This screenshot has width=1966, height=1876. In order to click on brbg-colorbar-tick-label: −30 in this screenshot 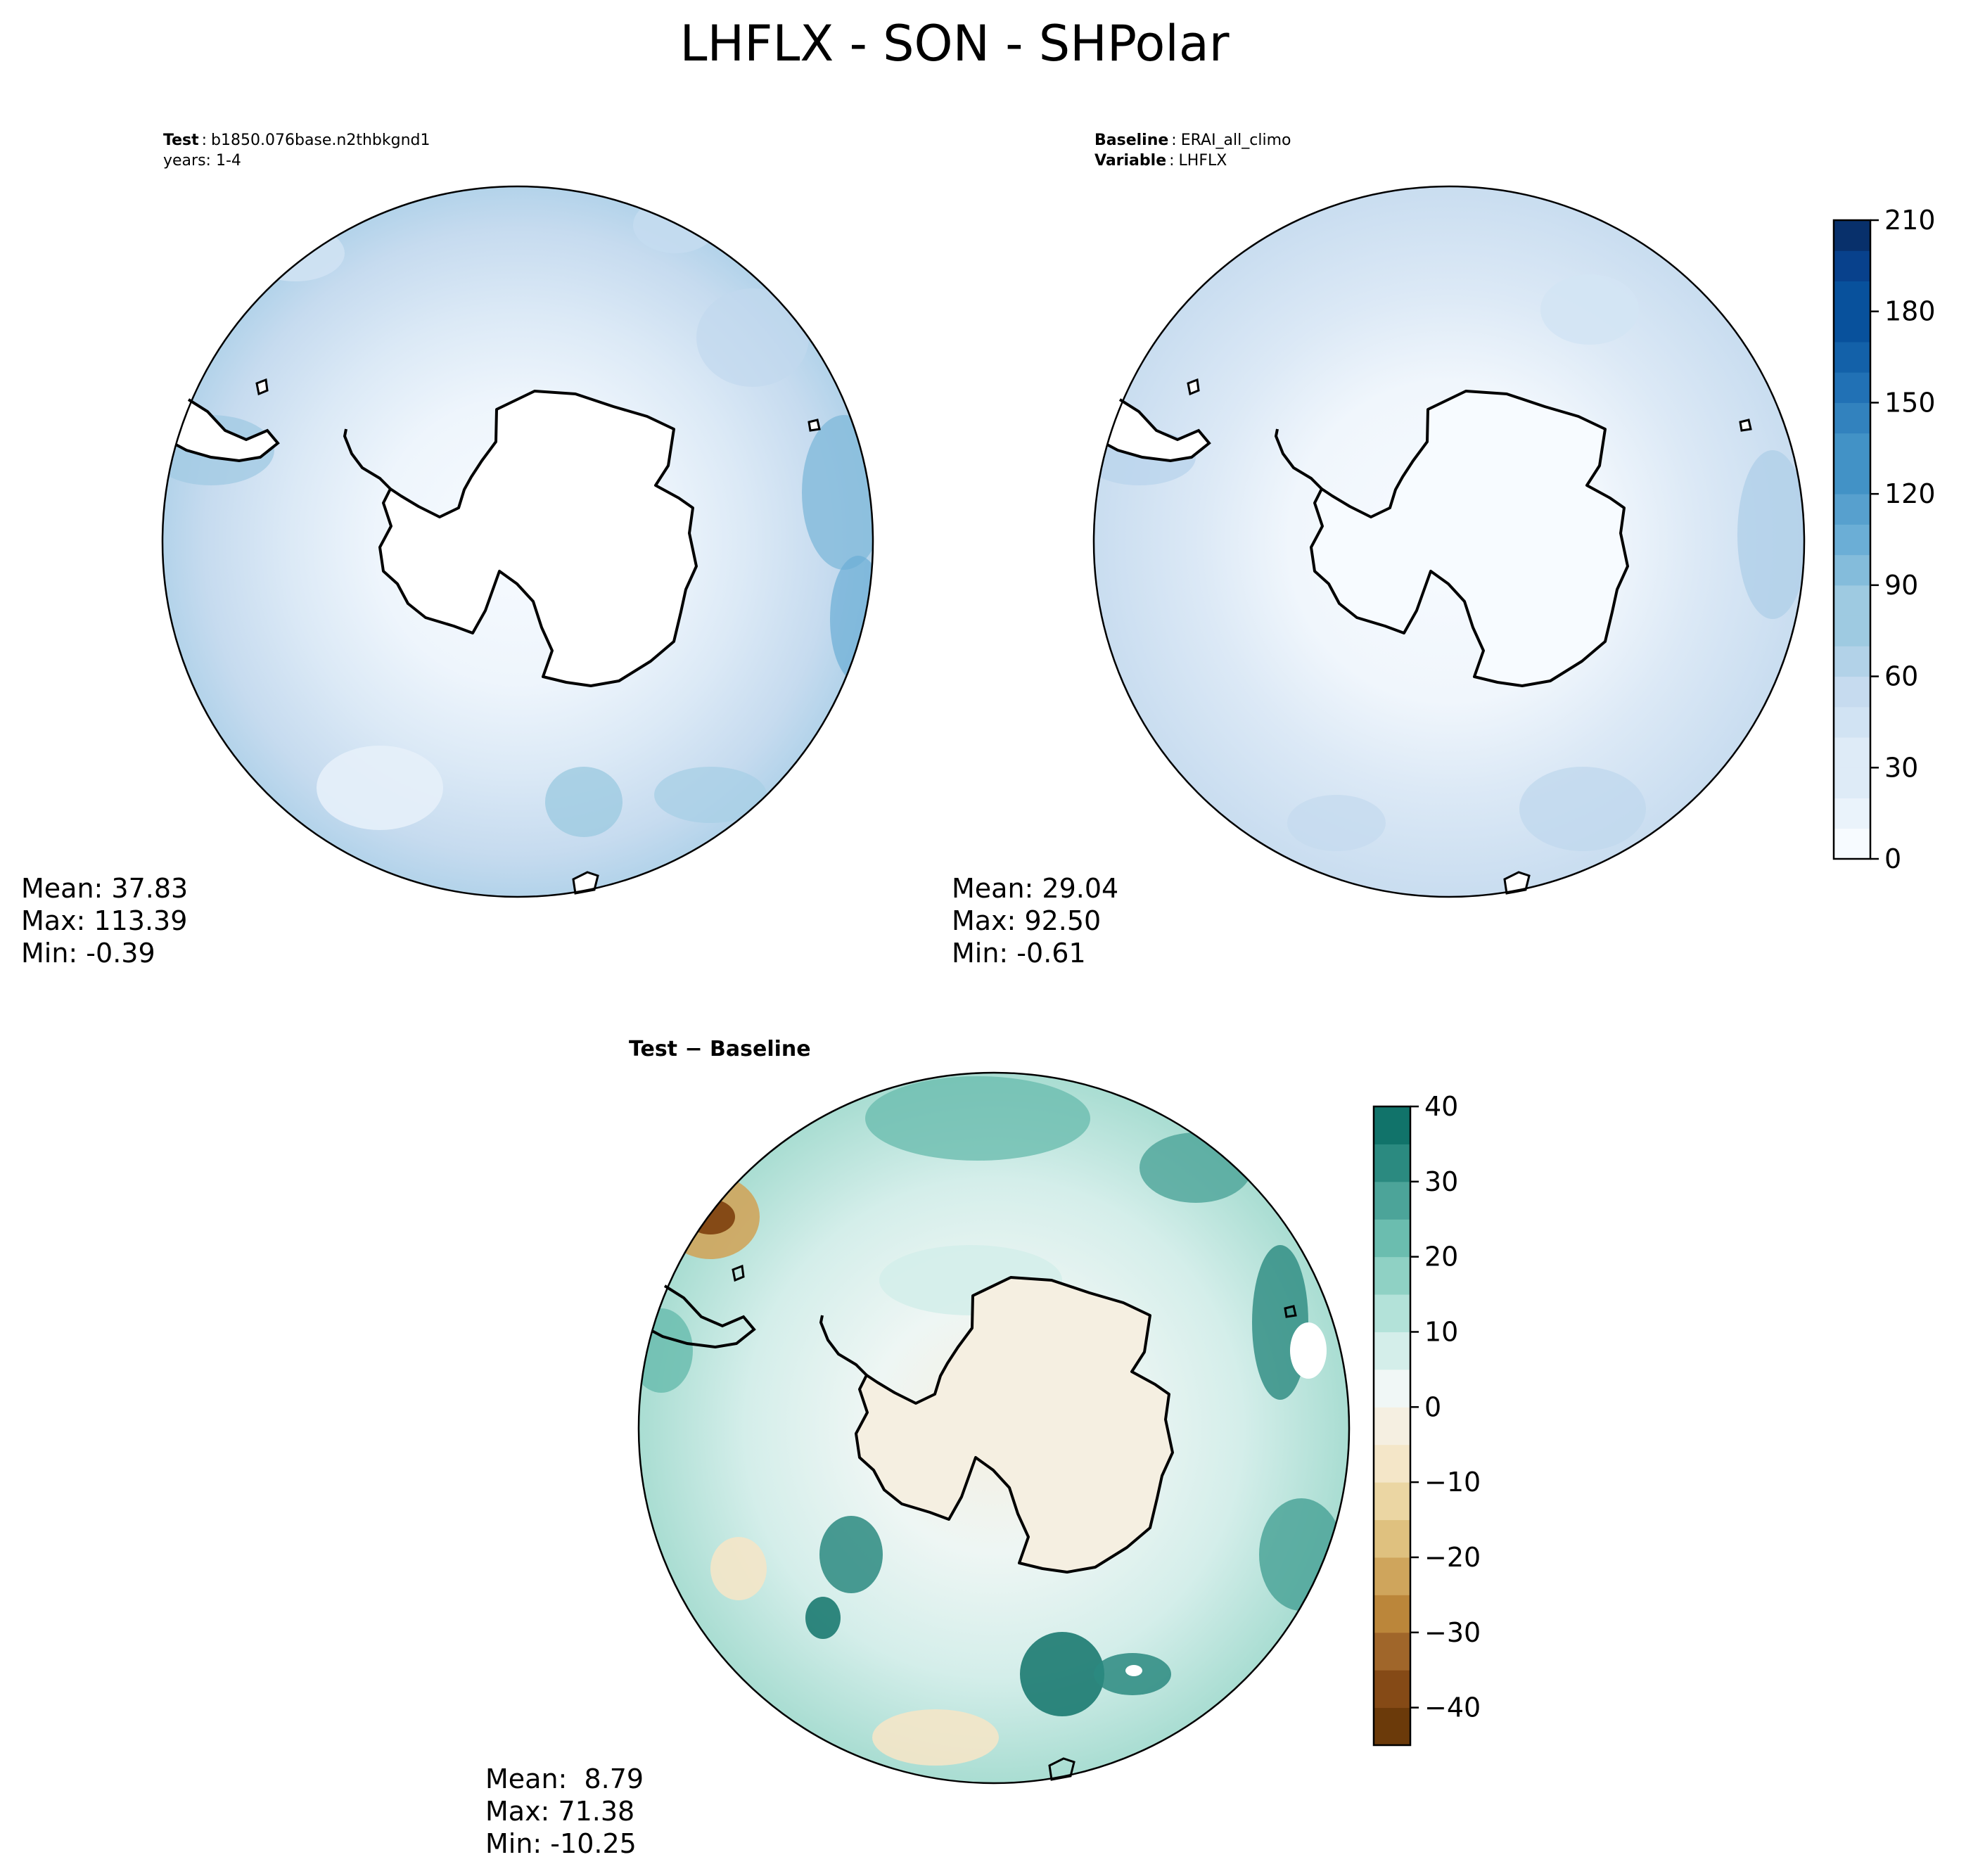, I will do `click(1452, 1632)`.